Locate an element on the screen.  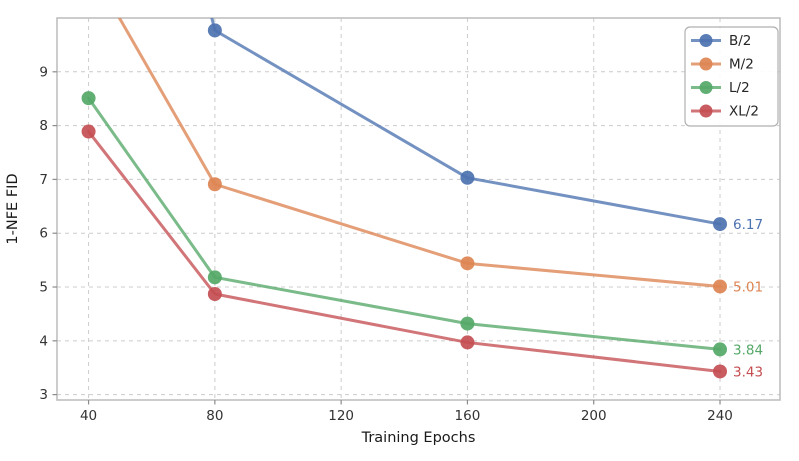
legend-item-l-2: L/2 is located at coordinates (720, 88).